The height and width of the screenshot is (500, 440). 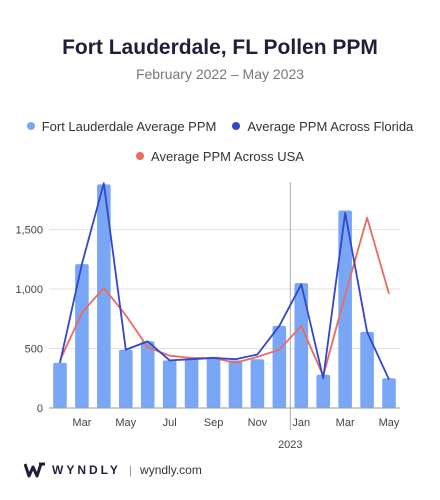 I want to click on y-tick-label: 0, so click(x=40, y=409).